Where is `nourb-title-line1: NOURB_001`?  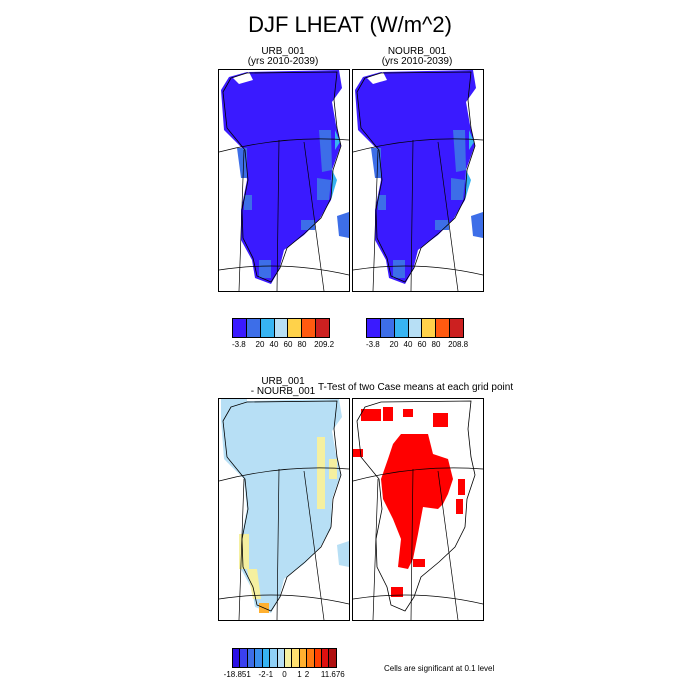
nourb-title-line1: NOURB_001 is located at coordinates (417, 51).